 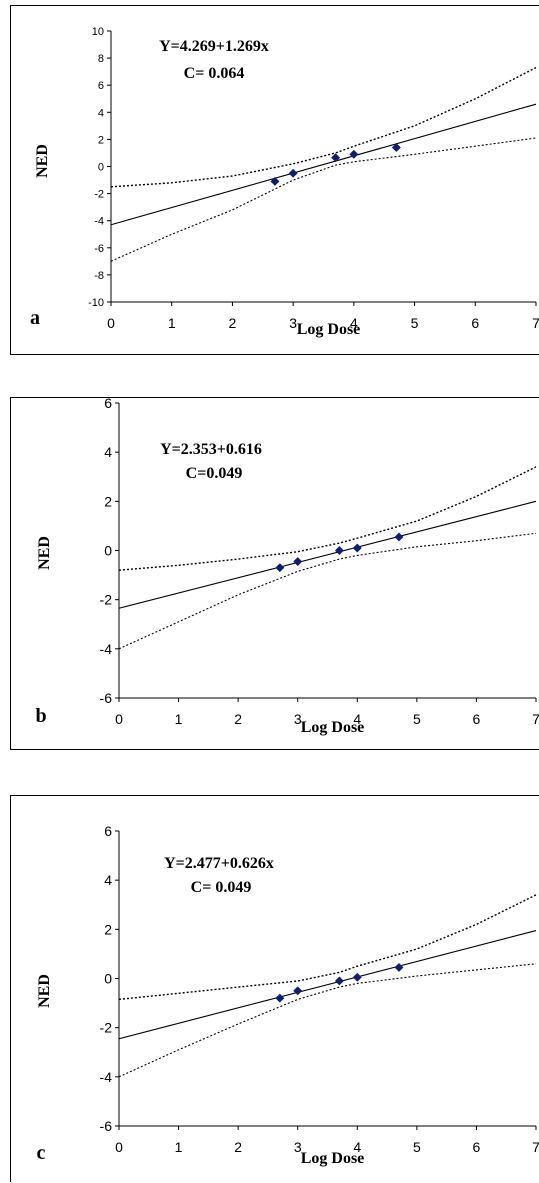 What do you see at coordinates (35, 318) in the screenshot?
I see `panel-label: a` at bounding box center [35, 318].